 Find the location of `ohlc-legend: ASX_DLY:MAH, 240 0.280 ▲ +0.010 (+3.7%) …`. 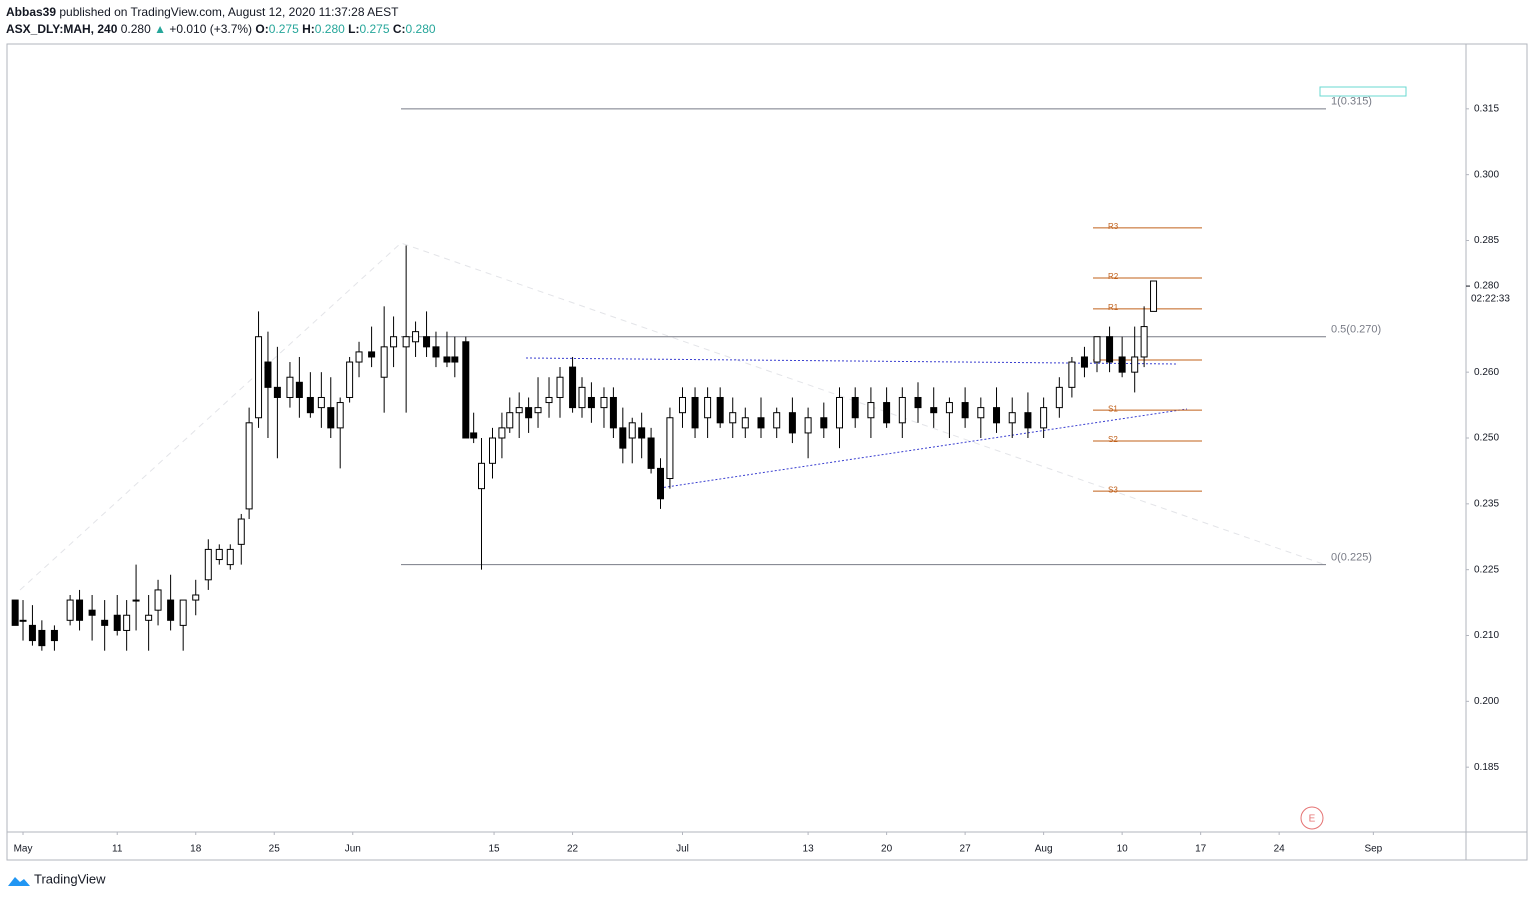

ohlc-legend: ASX_DLY:MAH, 240 0.280 ▲ +0.010 (+3.7%) … is located at coordinates (221, 29).